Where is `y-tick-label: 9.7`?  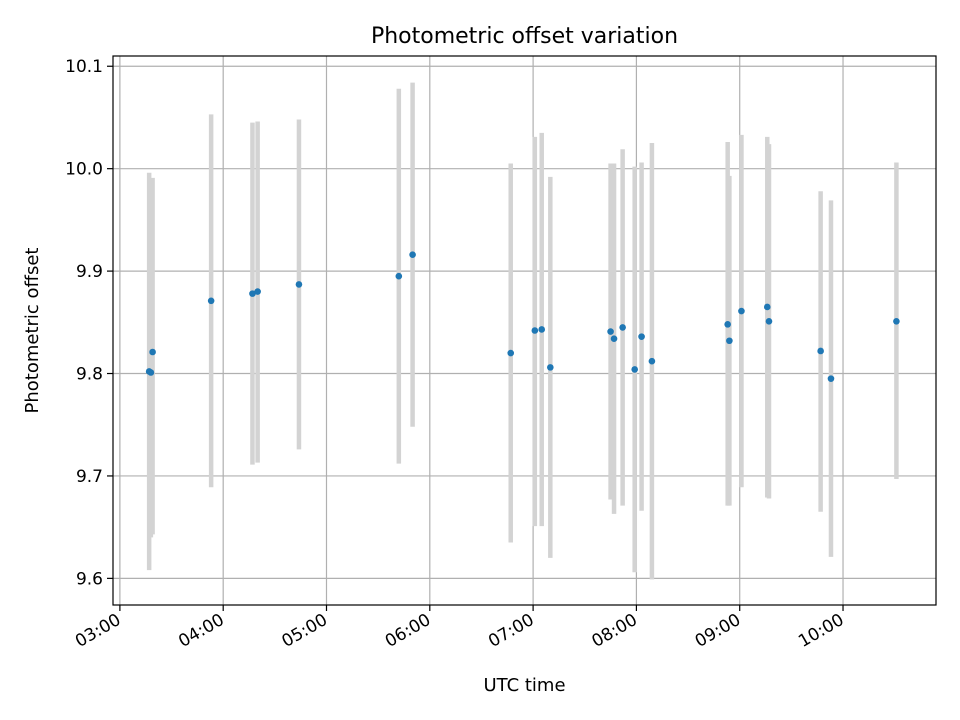
y-tick-label: 9.7 is located at coordinates (89, 477).